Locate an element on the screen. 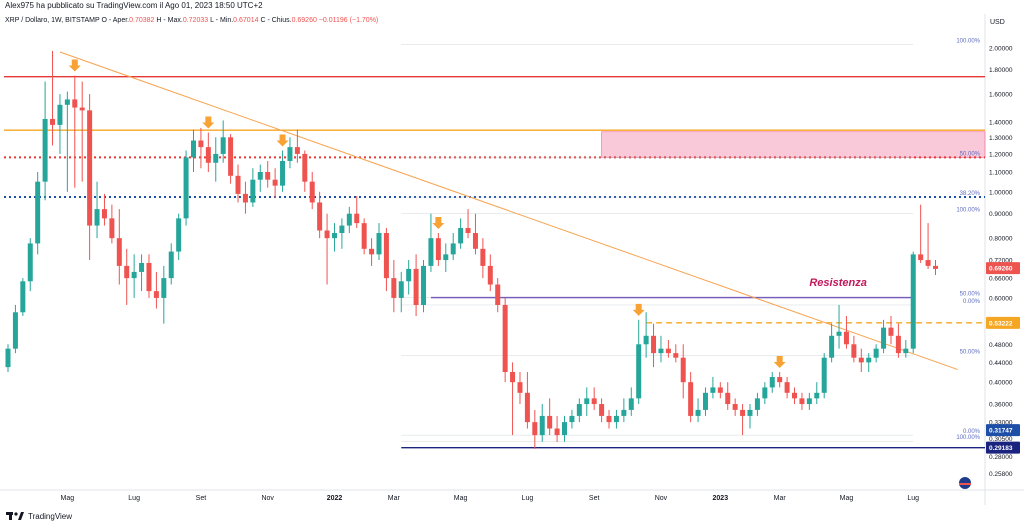 The width and height of the screenshot is (1024, 525). open-value: 0.70382 is located at coordinates (142, 20).